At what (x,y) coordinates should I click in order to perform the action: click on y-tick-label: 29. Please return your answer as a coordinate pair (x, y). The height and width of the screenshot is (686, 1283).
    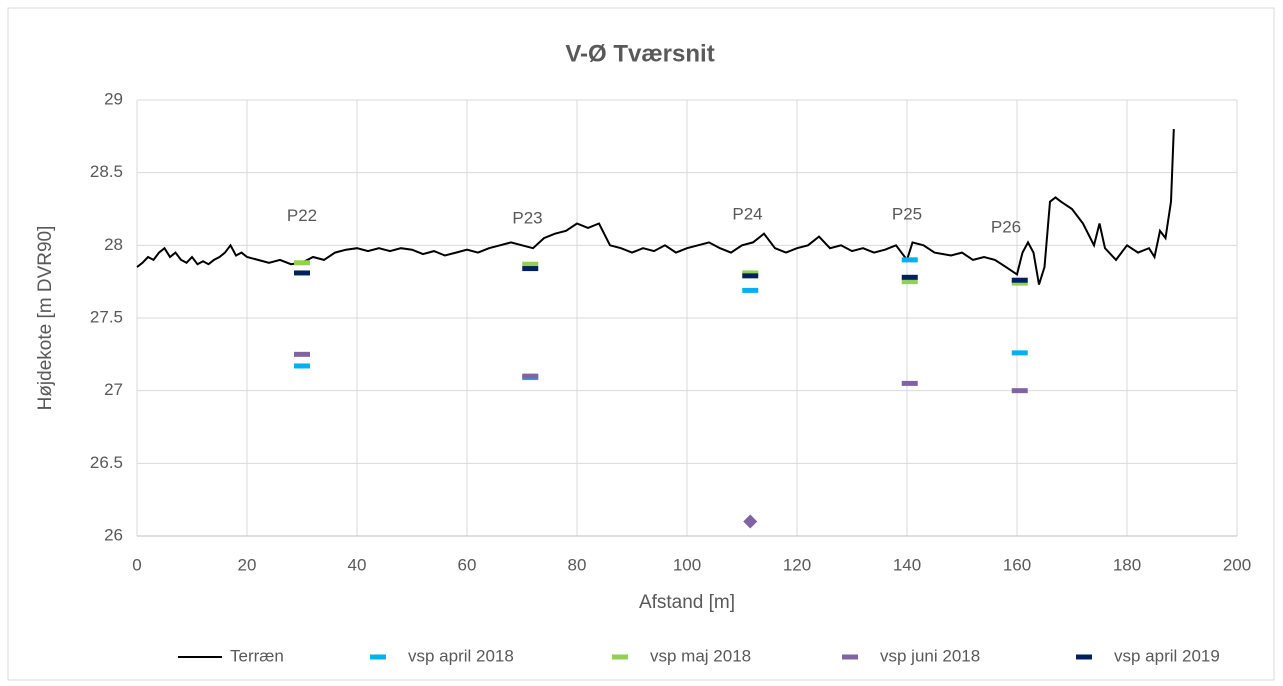
    Looking at the image, I should click on (113, 98).